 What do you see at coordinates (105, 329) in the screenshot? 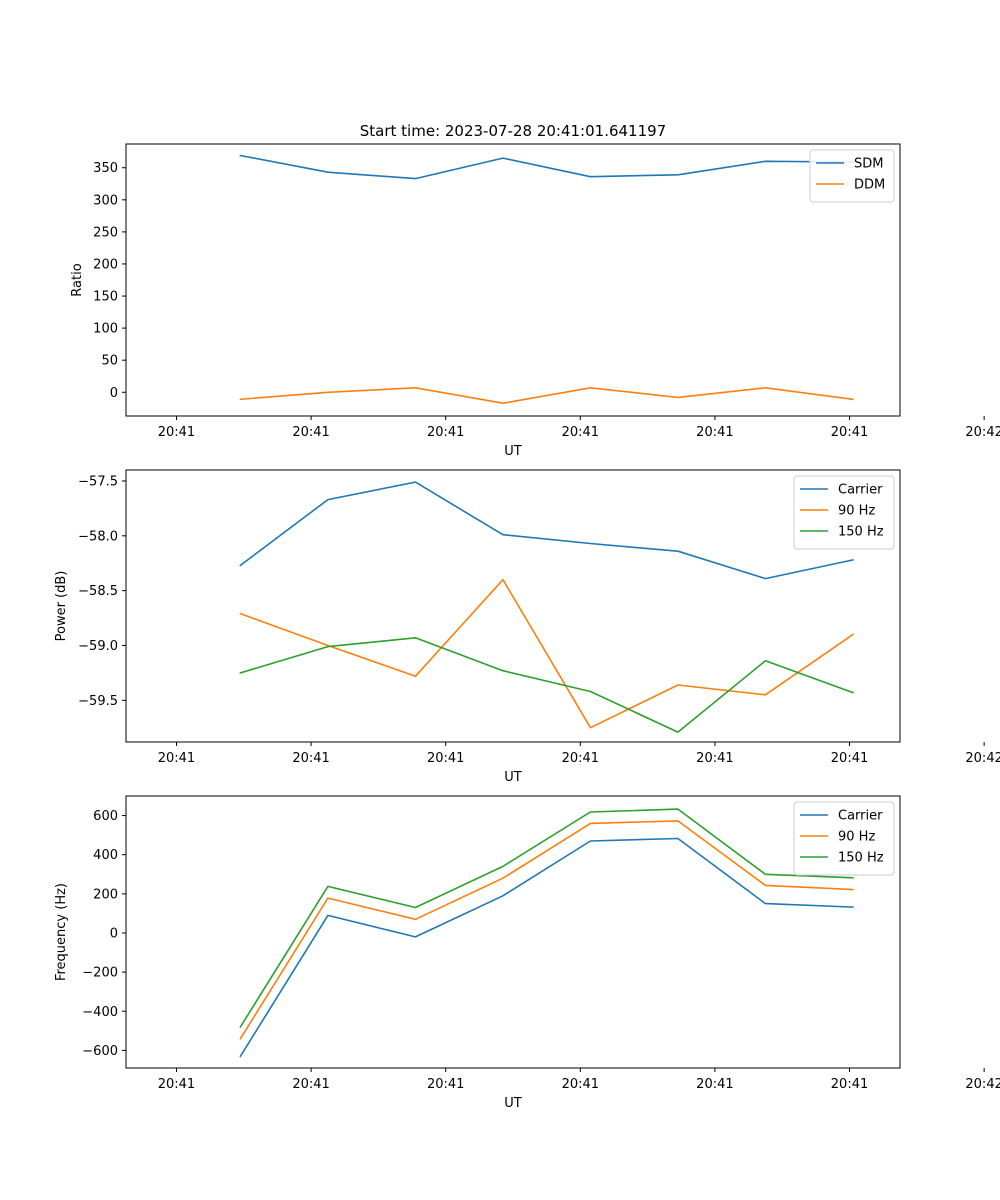
I see `y-tick-label: 100` at bounding box center [105, 329].